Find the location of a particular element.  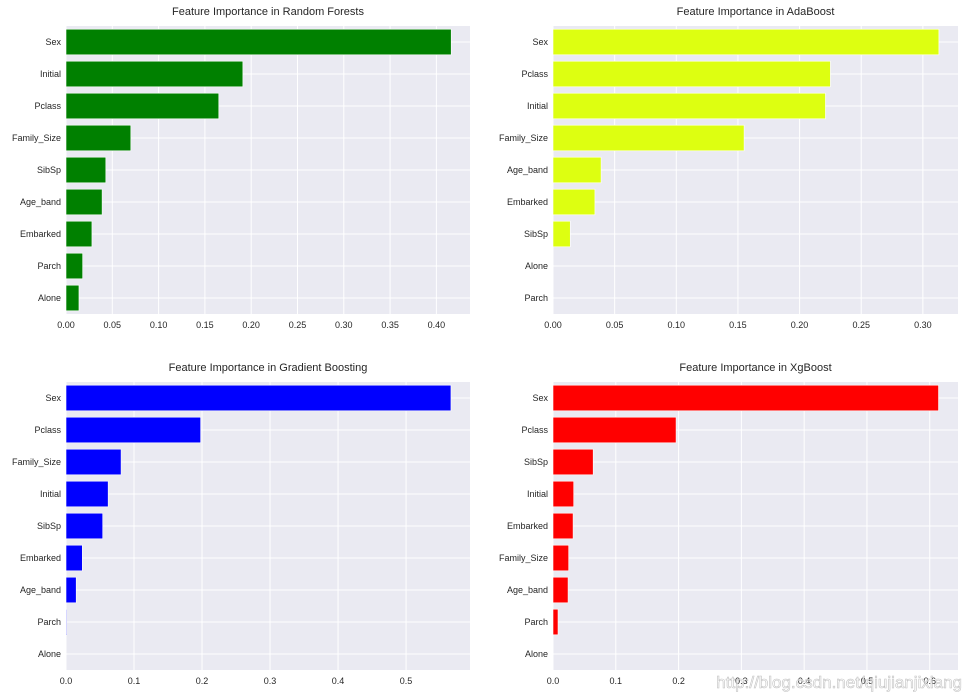

chart-title: Feature Importance in AdaBoost is located at coordinates (756, 12).